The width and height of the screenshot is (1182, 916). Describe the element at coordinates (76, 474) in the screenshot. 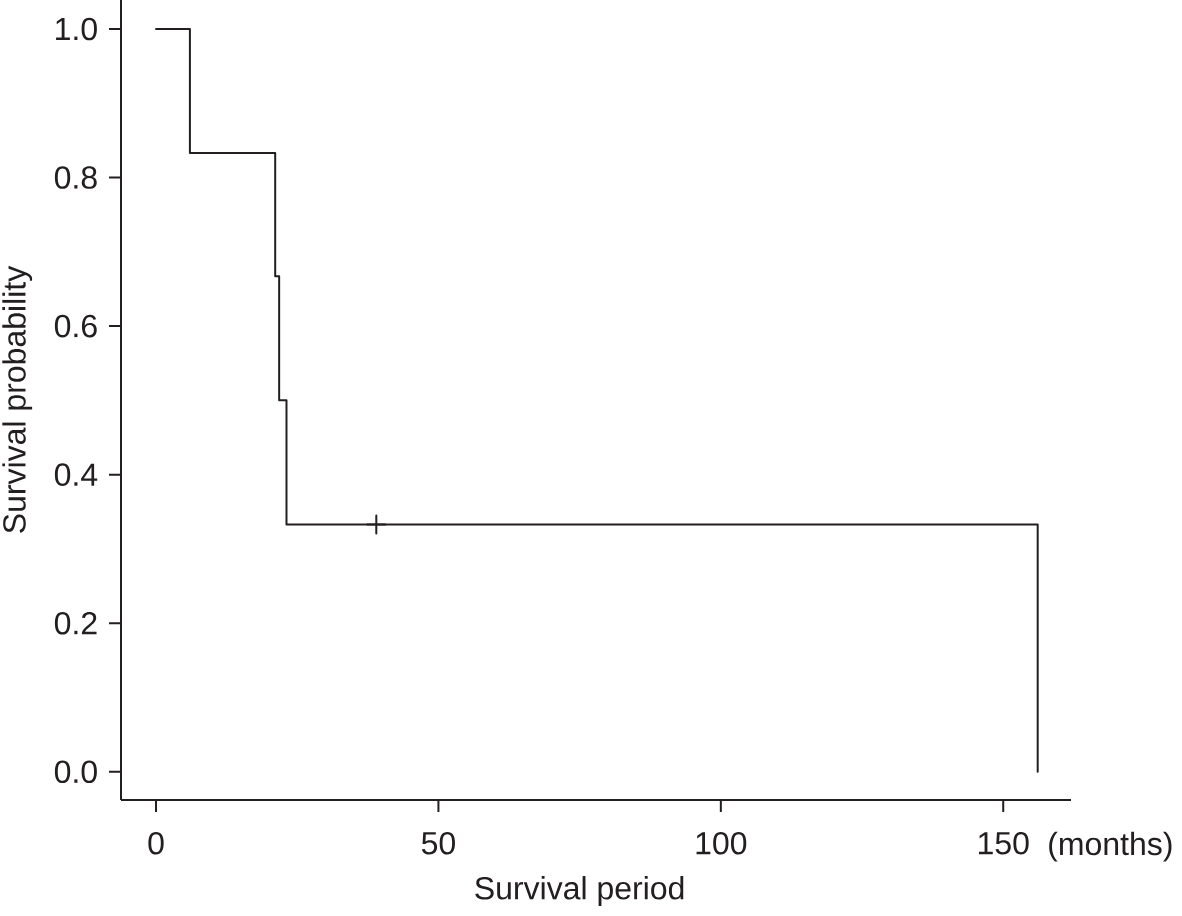

I see `y-tick-label: 0.4` at that location.